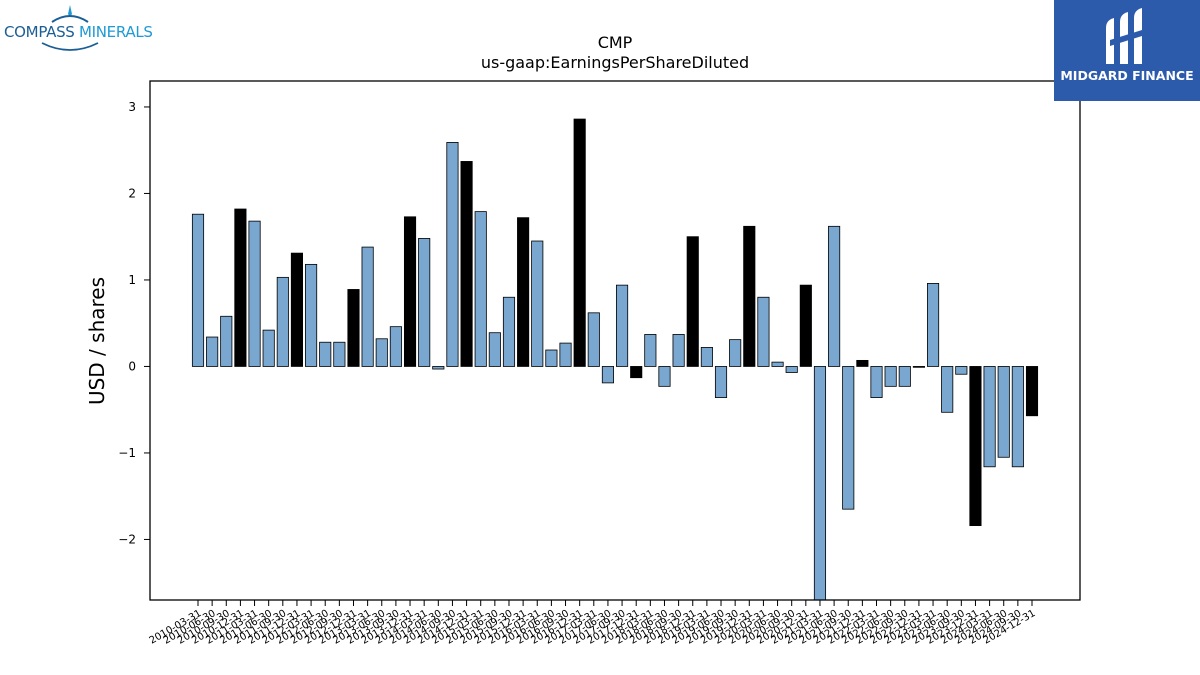 This screenshot has height=675, width=1200. Describe the element at coordinates (132, 107) in the screenshot. I see `y-tick-label: 3` at that location.